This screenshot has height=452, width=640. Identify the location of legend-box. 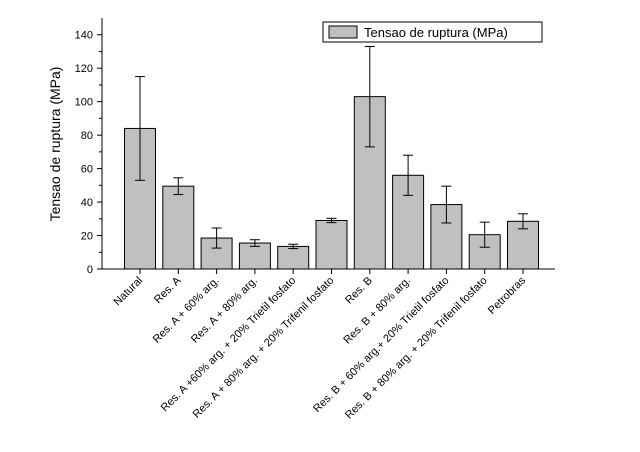
(432, 32).